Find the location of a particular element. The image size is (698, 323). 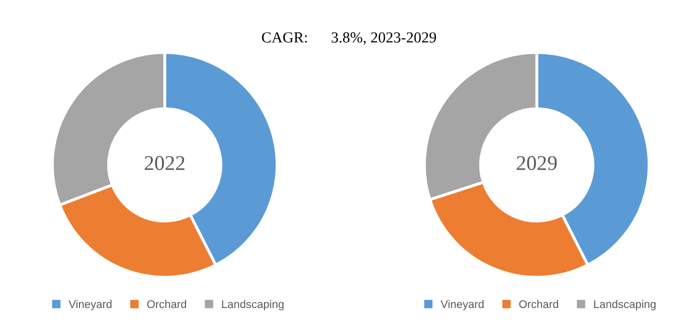

text: 2029 is located at coordinates (536, 163).